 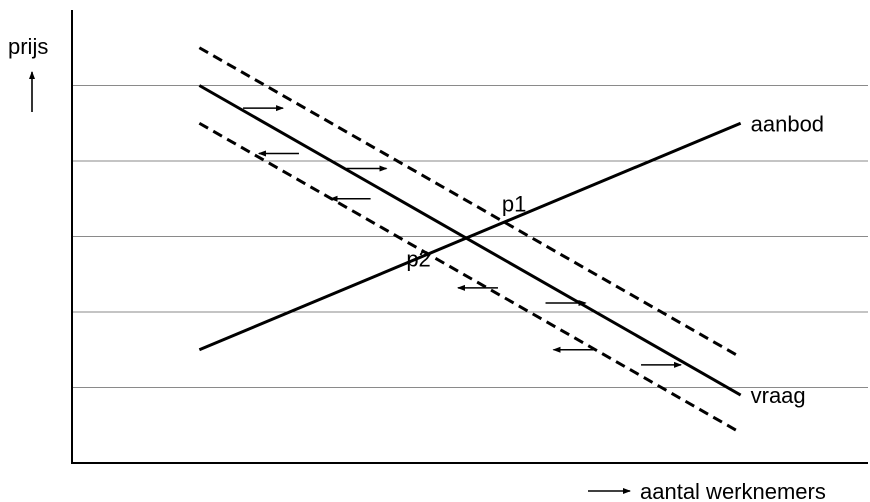 What do you see at coordinates (787, 259) in the screenshot?
I see `series-labels: aanbod vraag` at bounding box center [787, 259].